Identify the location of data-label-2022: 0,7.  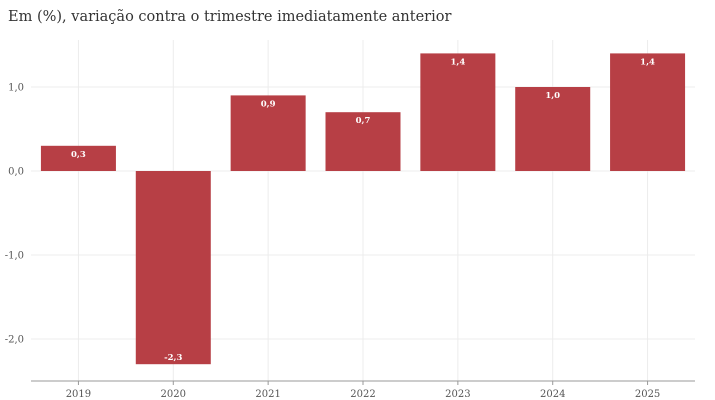
(363, 121).